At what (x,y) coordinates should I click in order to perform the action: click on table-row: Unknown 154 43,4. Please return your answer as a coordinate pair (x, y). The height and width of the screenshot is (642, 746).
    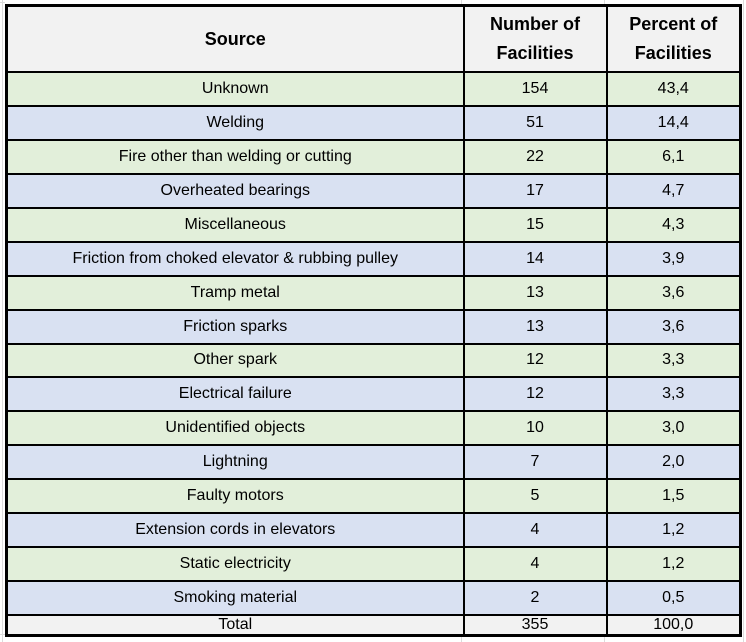
    Looking at the image, I should click on (373, 89).